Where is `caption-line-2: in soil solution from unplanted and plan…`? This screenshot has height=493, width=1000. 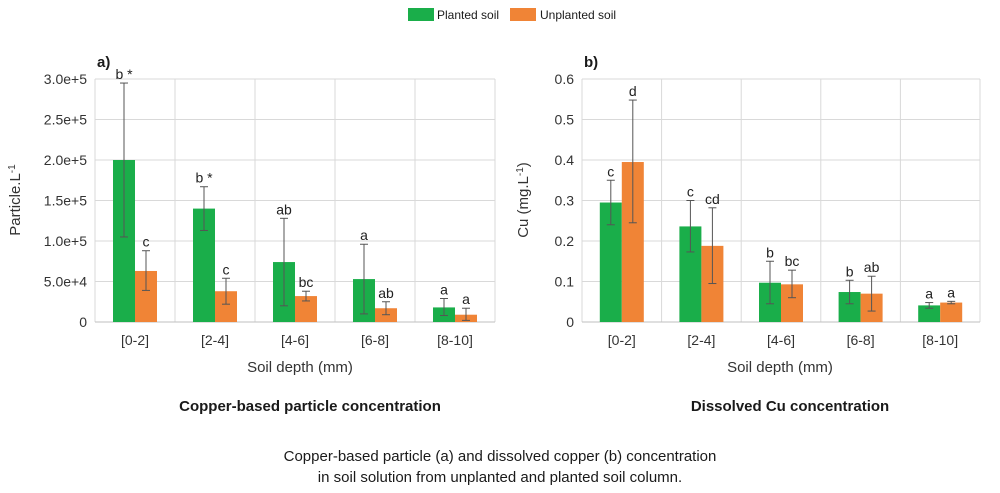
caption-line-2: in soil solution from unplanted and plan… is located at coordinates (500, 477).